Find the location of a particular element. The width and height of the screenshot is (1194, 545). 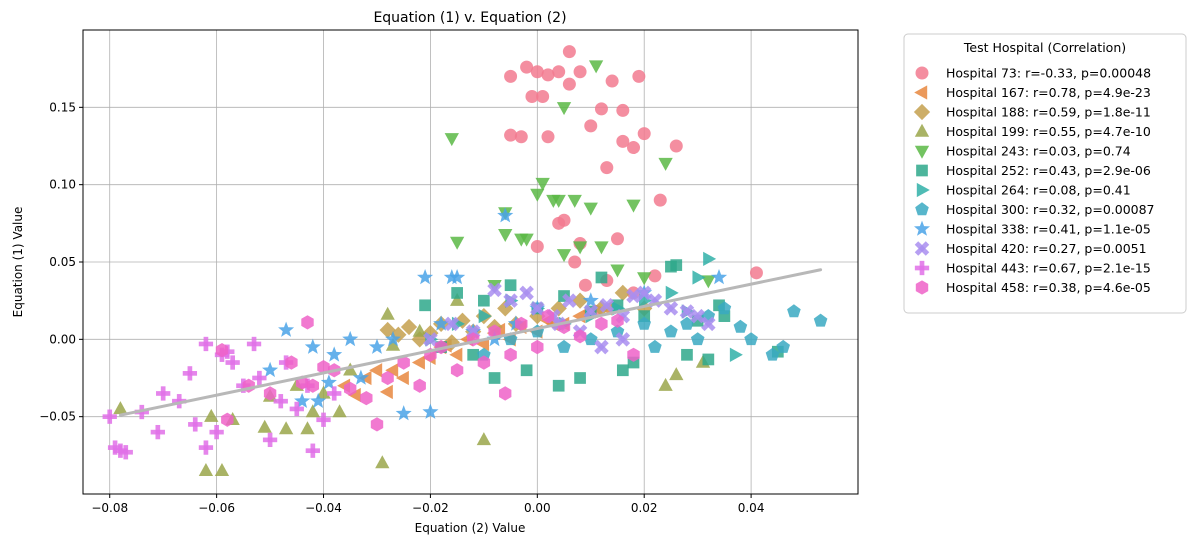

y-tick-label: 0.10 is located at coordinates (62, 185).